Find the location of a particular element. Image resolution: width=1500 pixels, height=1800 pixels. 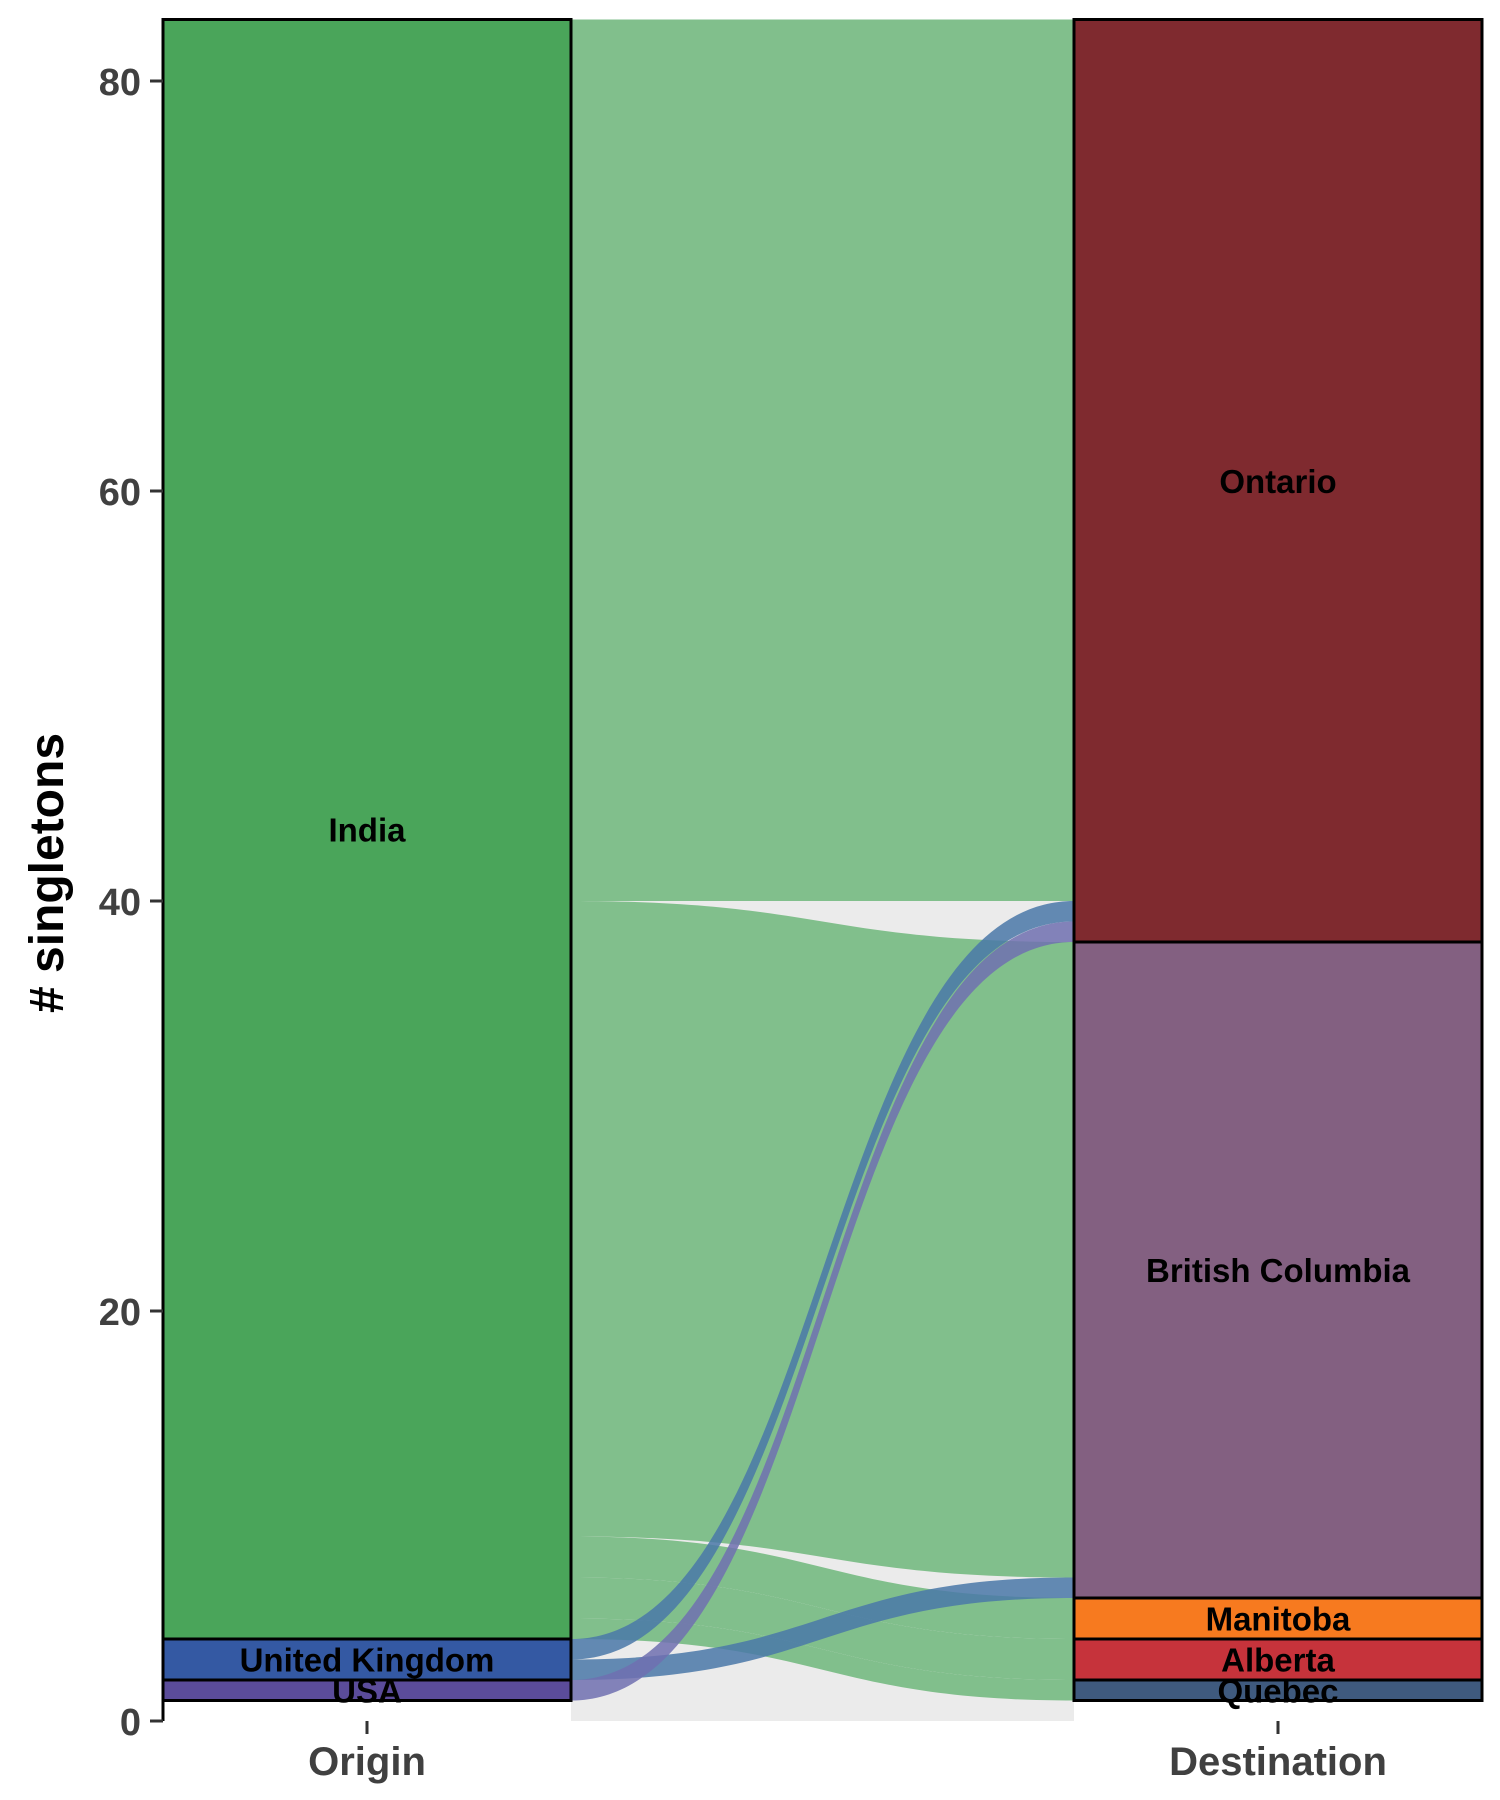

destination-stratum-ontario is located at coordinates (1278, 481).